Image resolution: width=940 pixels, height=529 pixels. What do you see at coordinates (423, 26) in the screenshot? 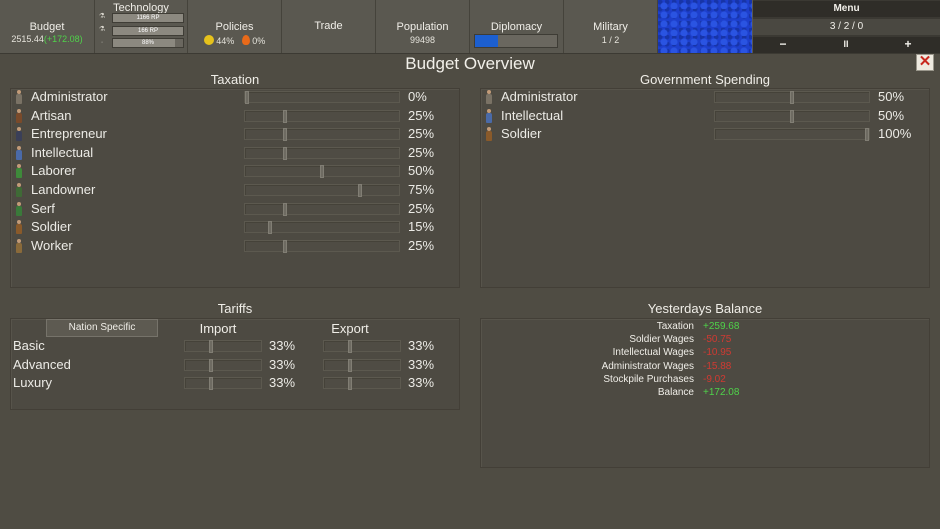
I see `population-tab: Population 99498` at bounding box center [423, 26].